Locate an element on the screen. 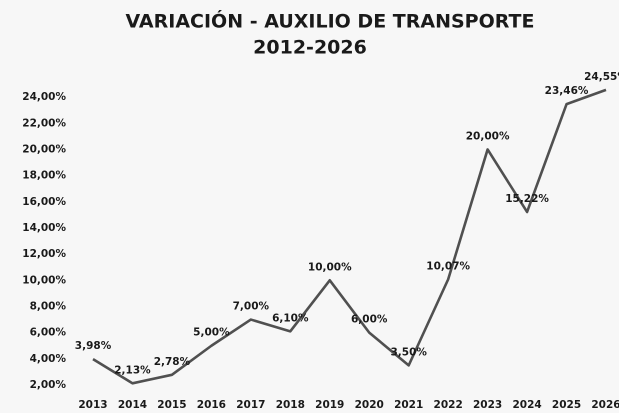 This screenshot has height=413, width=619. x-tick-label: 2014 is located at coordinates (132, 405).